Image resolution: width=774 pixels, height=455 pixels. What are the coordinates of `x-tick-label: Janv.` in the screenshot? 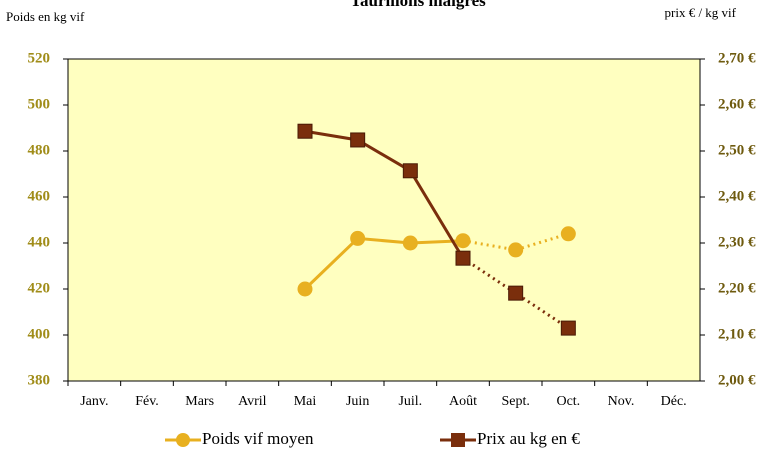 It's located at (94, 401).